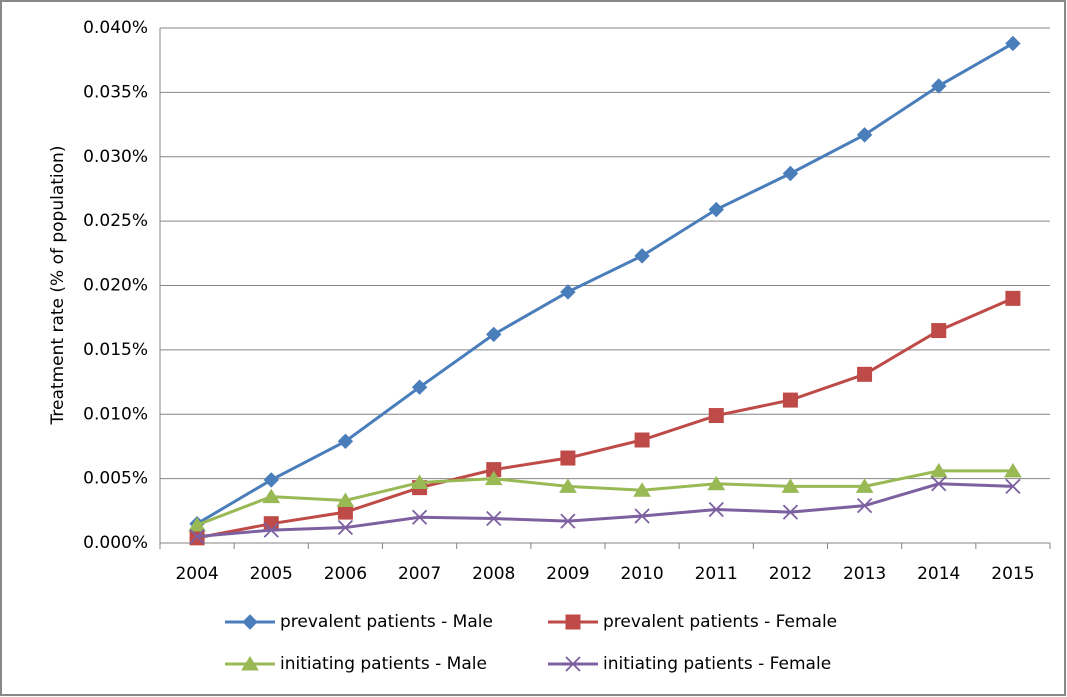 Image resolution: width=1067 pixels, height=697 pixels. Describe the element at coordinates (493, 574) in the screenshot. I see `x-tick-label: 2008` at that location.